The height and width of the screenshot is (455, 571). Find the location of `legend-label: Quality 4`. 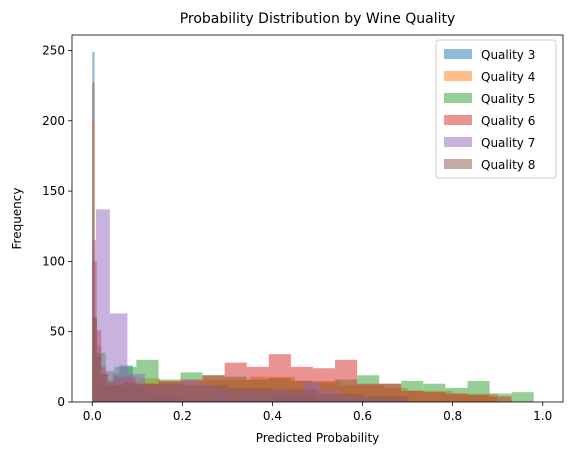

legend-label: Quality 4 is located at coordinates (508, 77).